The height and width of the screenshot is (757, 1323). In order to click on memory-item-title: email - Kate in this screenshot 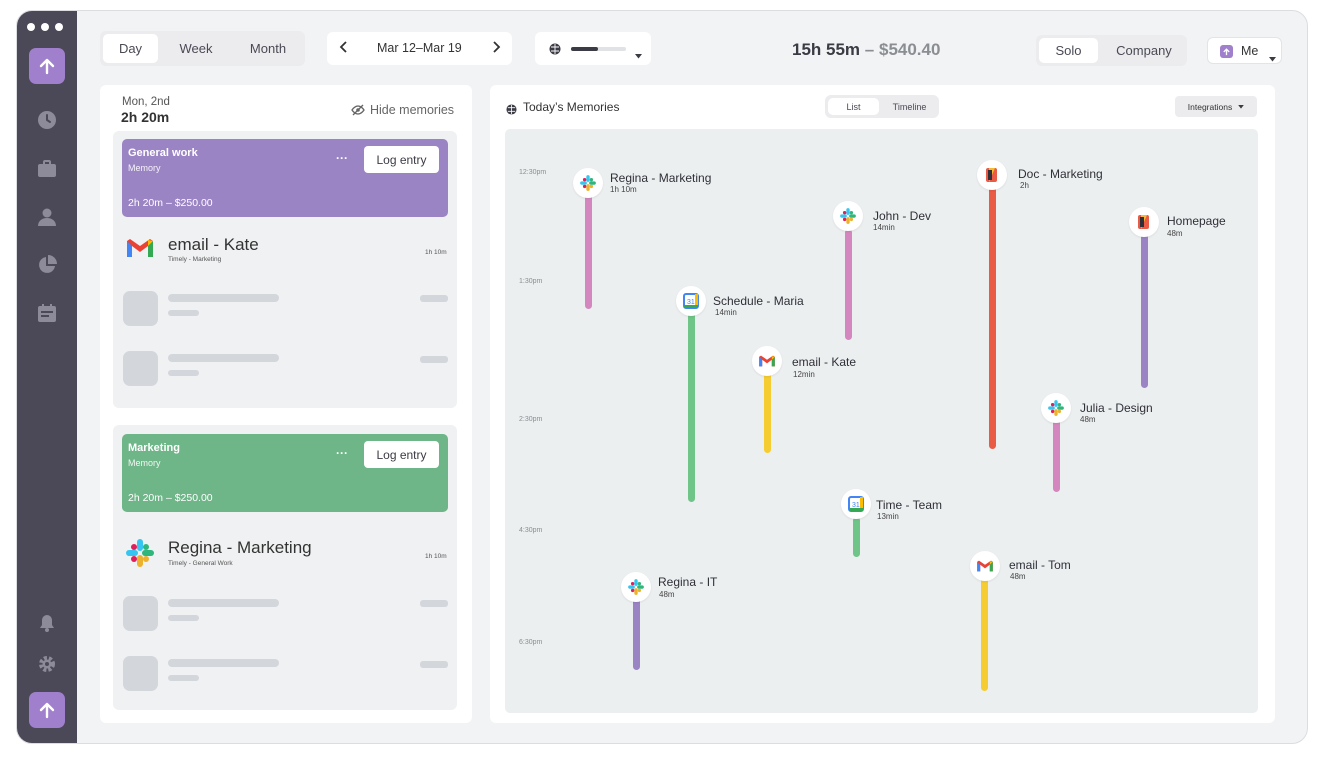, I will do `click(213, 244)`.